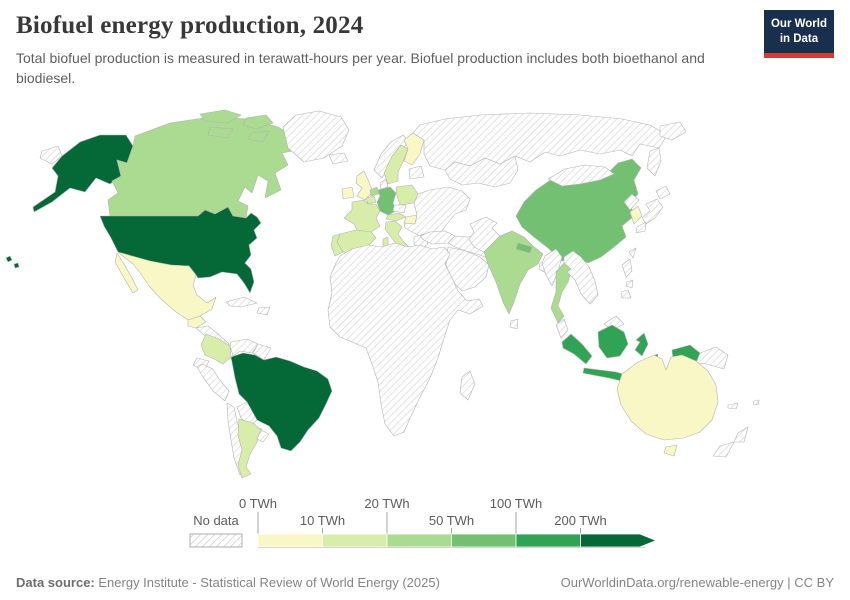  What do you see at coordinates (396, 164) in the screenshot?
I see `country-sweden` at bounding box center [396, 164].